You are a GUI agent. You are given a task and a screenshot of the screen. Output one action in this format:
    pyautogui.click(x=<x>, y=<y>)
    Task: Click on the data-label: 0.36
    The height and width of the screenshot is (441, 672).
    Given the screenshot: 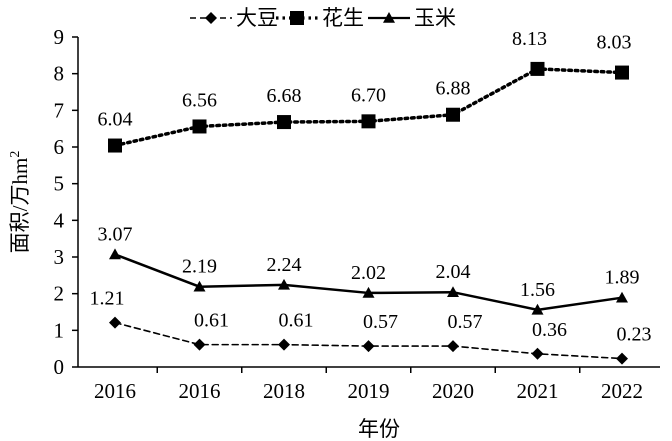 What is the action you would take?
    pyautogui.click(x=549, y=330)
    